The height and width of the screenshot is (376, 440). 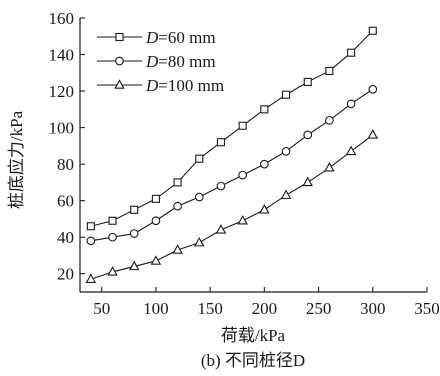 I want to click on x-tick-label: 300, so click(x=373, y=308).